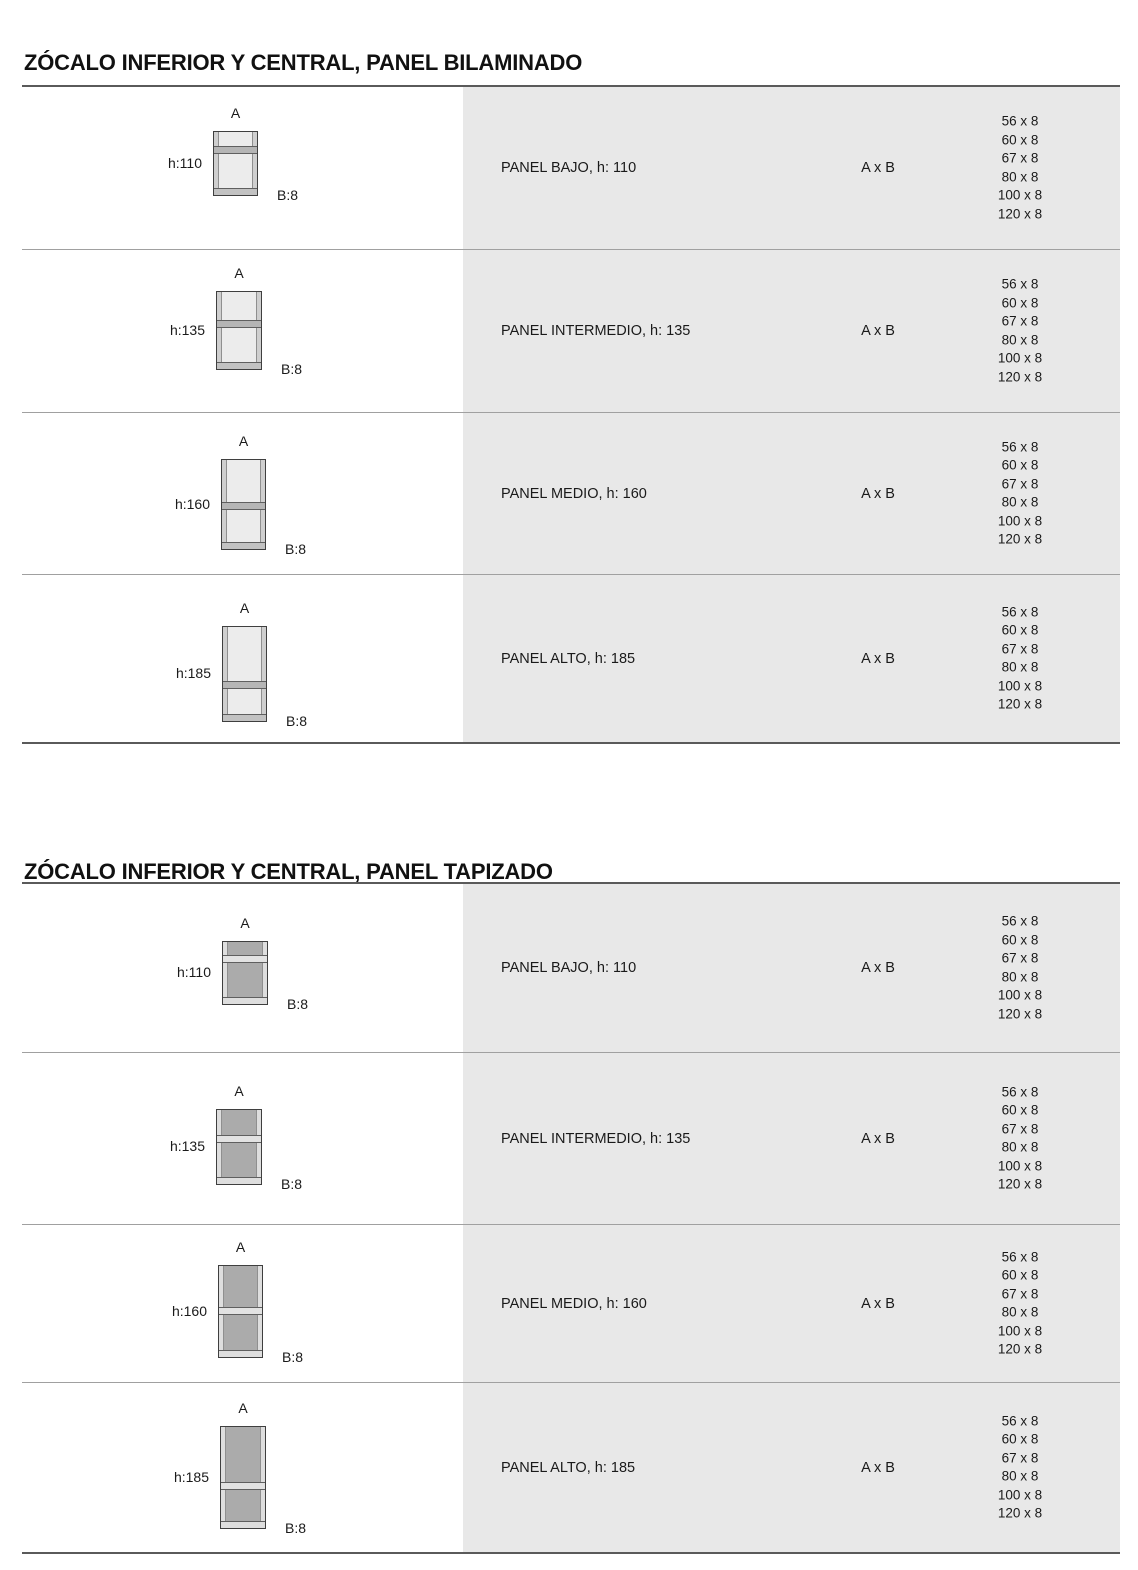 The height and width of the screenshot is (1570, 1138). Describe the element at coordinates (191, 1476) in the screenshot. I see `height-label: h:185` at that location.